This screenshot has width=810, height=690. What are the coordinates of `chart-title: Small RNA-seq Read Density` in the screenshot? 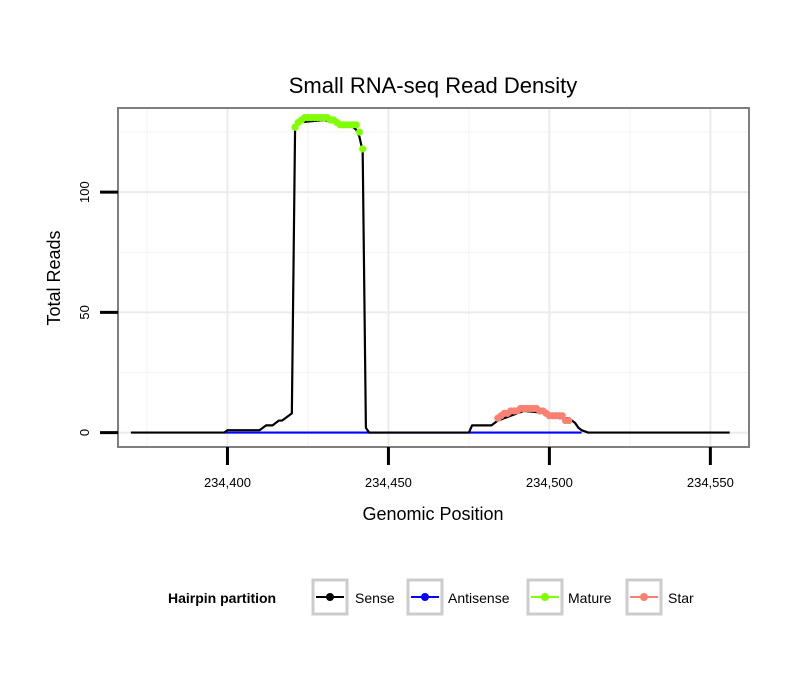 It's located at (433, 85).